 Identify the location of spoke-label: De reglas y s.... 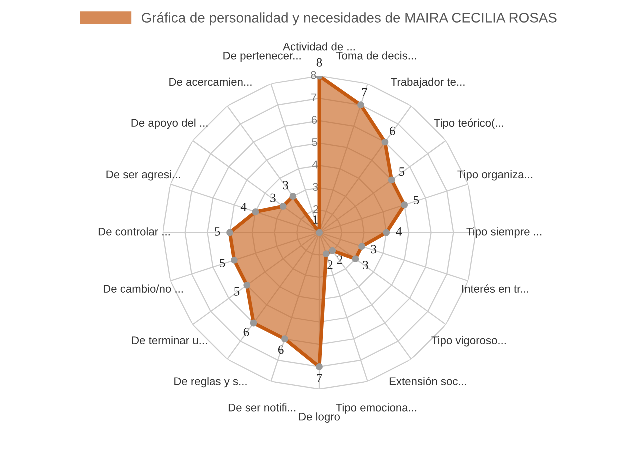
(210, 382).